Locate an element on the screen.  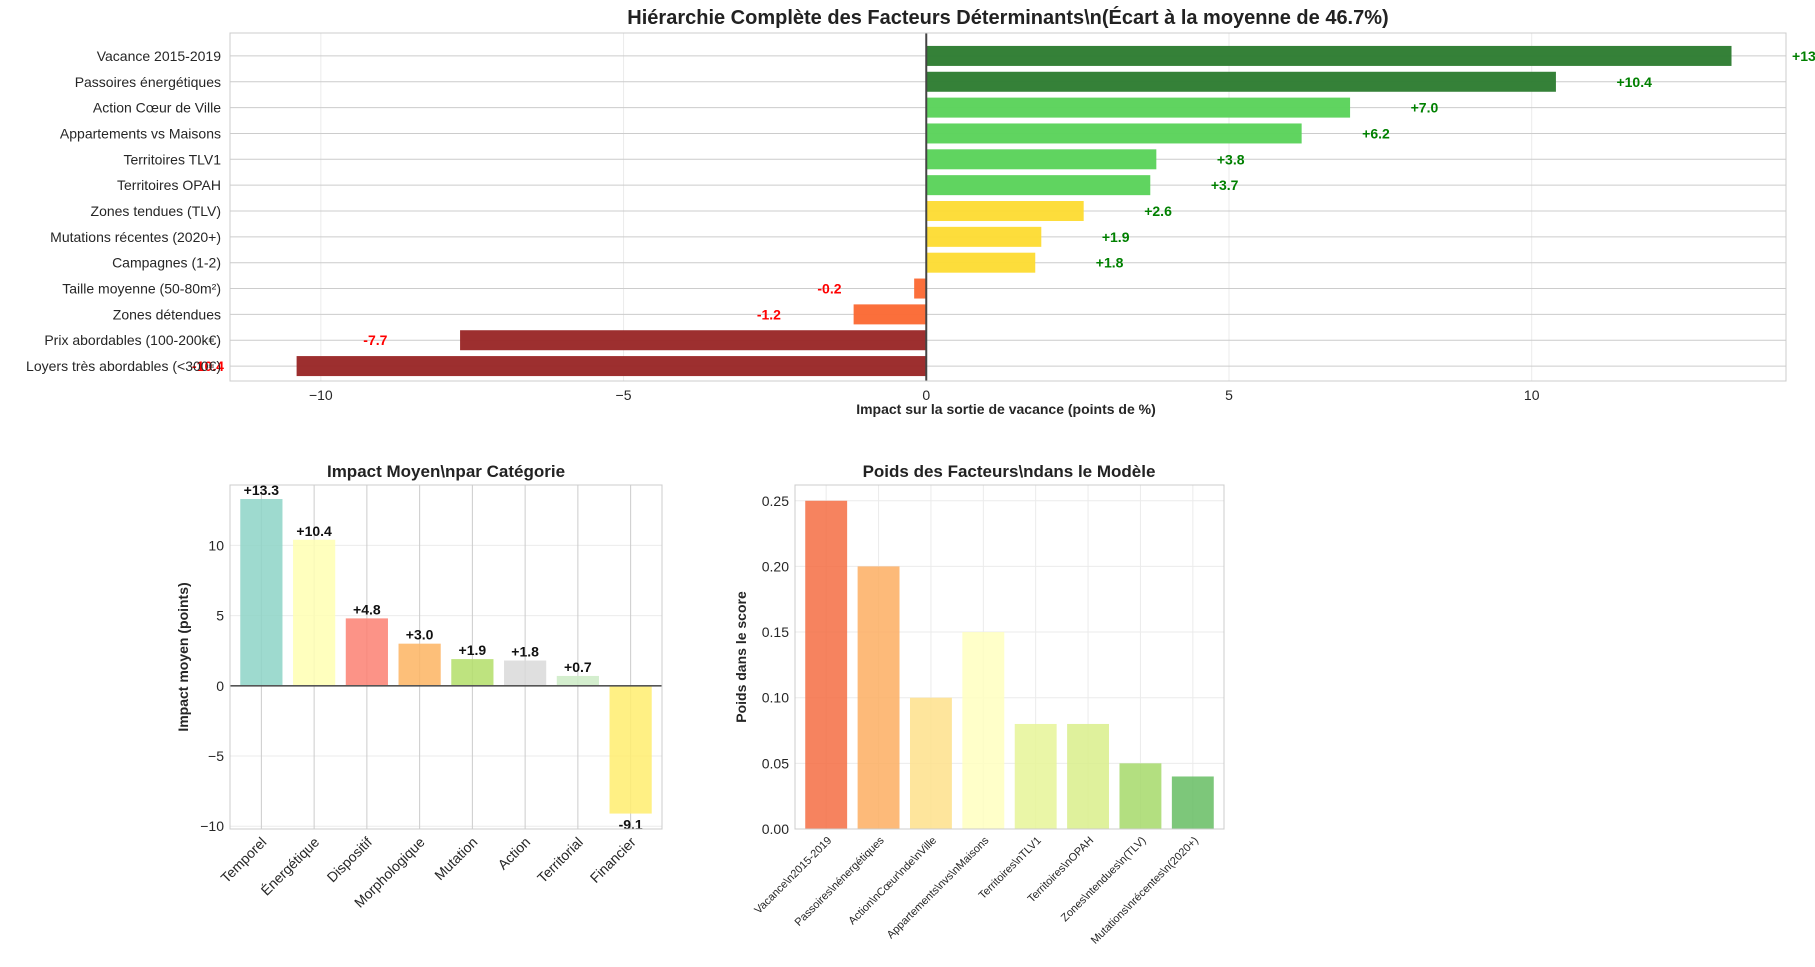
chart3-x-tick-label: Mutations\nrécentes\n(2020+) is located at coordinates (1145, 891).